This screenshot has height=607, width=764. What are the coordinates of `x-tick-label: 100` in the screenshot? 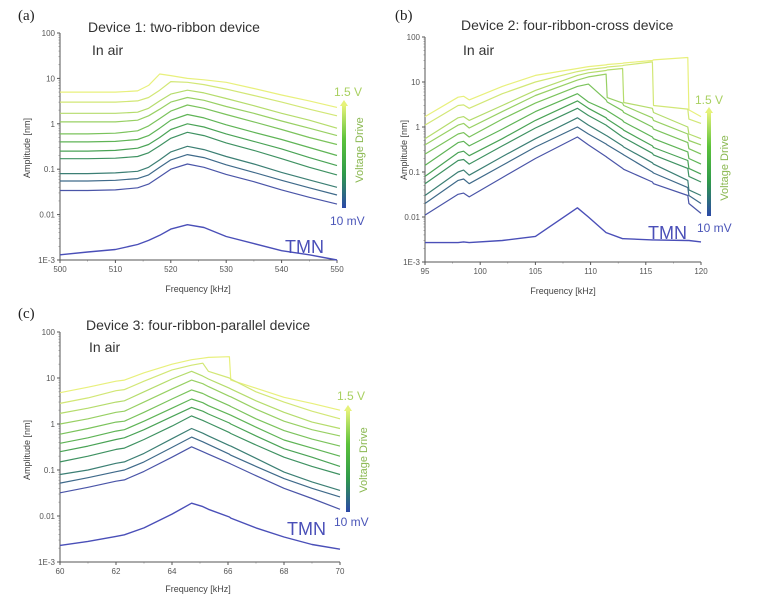 It's located at (481, 271).